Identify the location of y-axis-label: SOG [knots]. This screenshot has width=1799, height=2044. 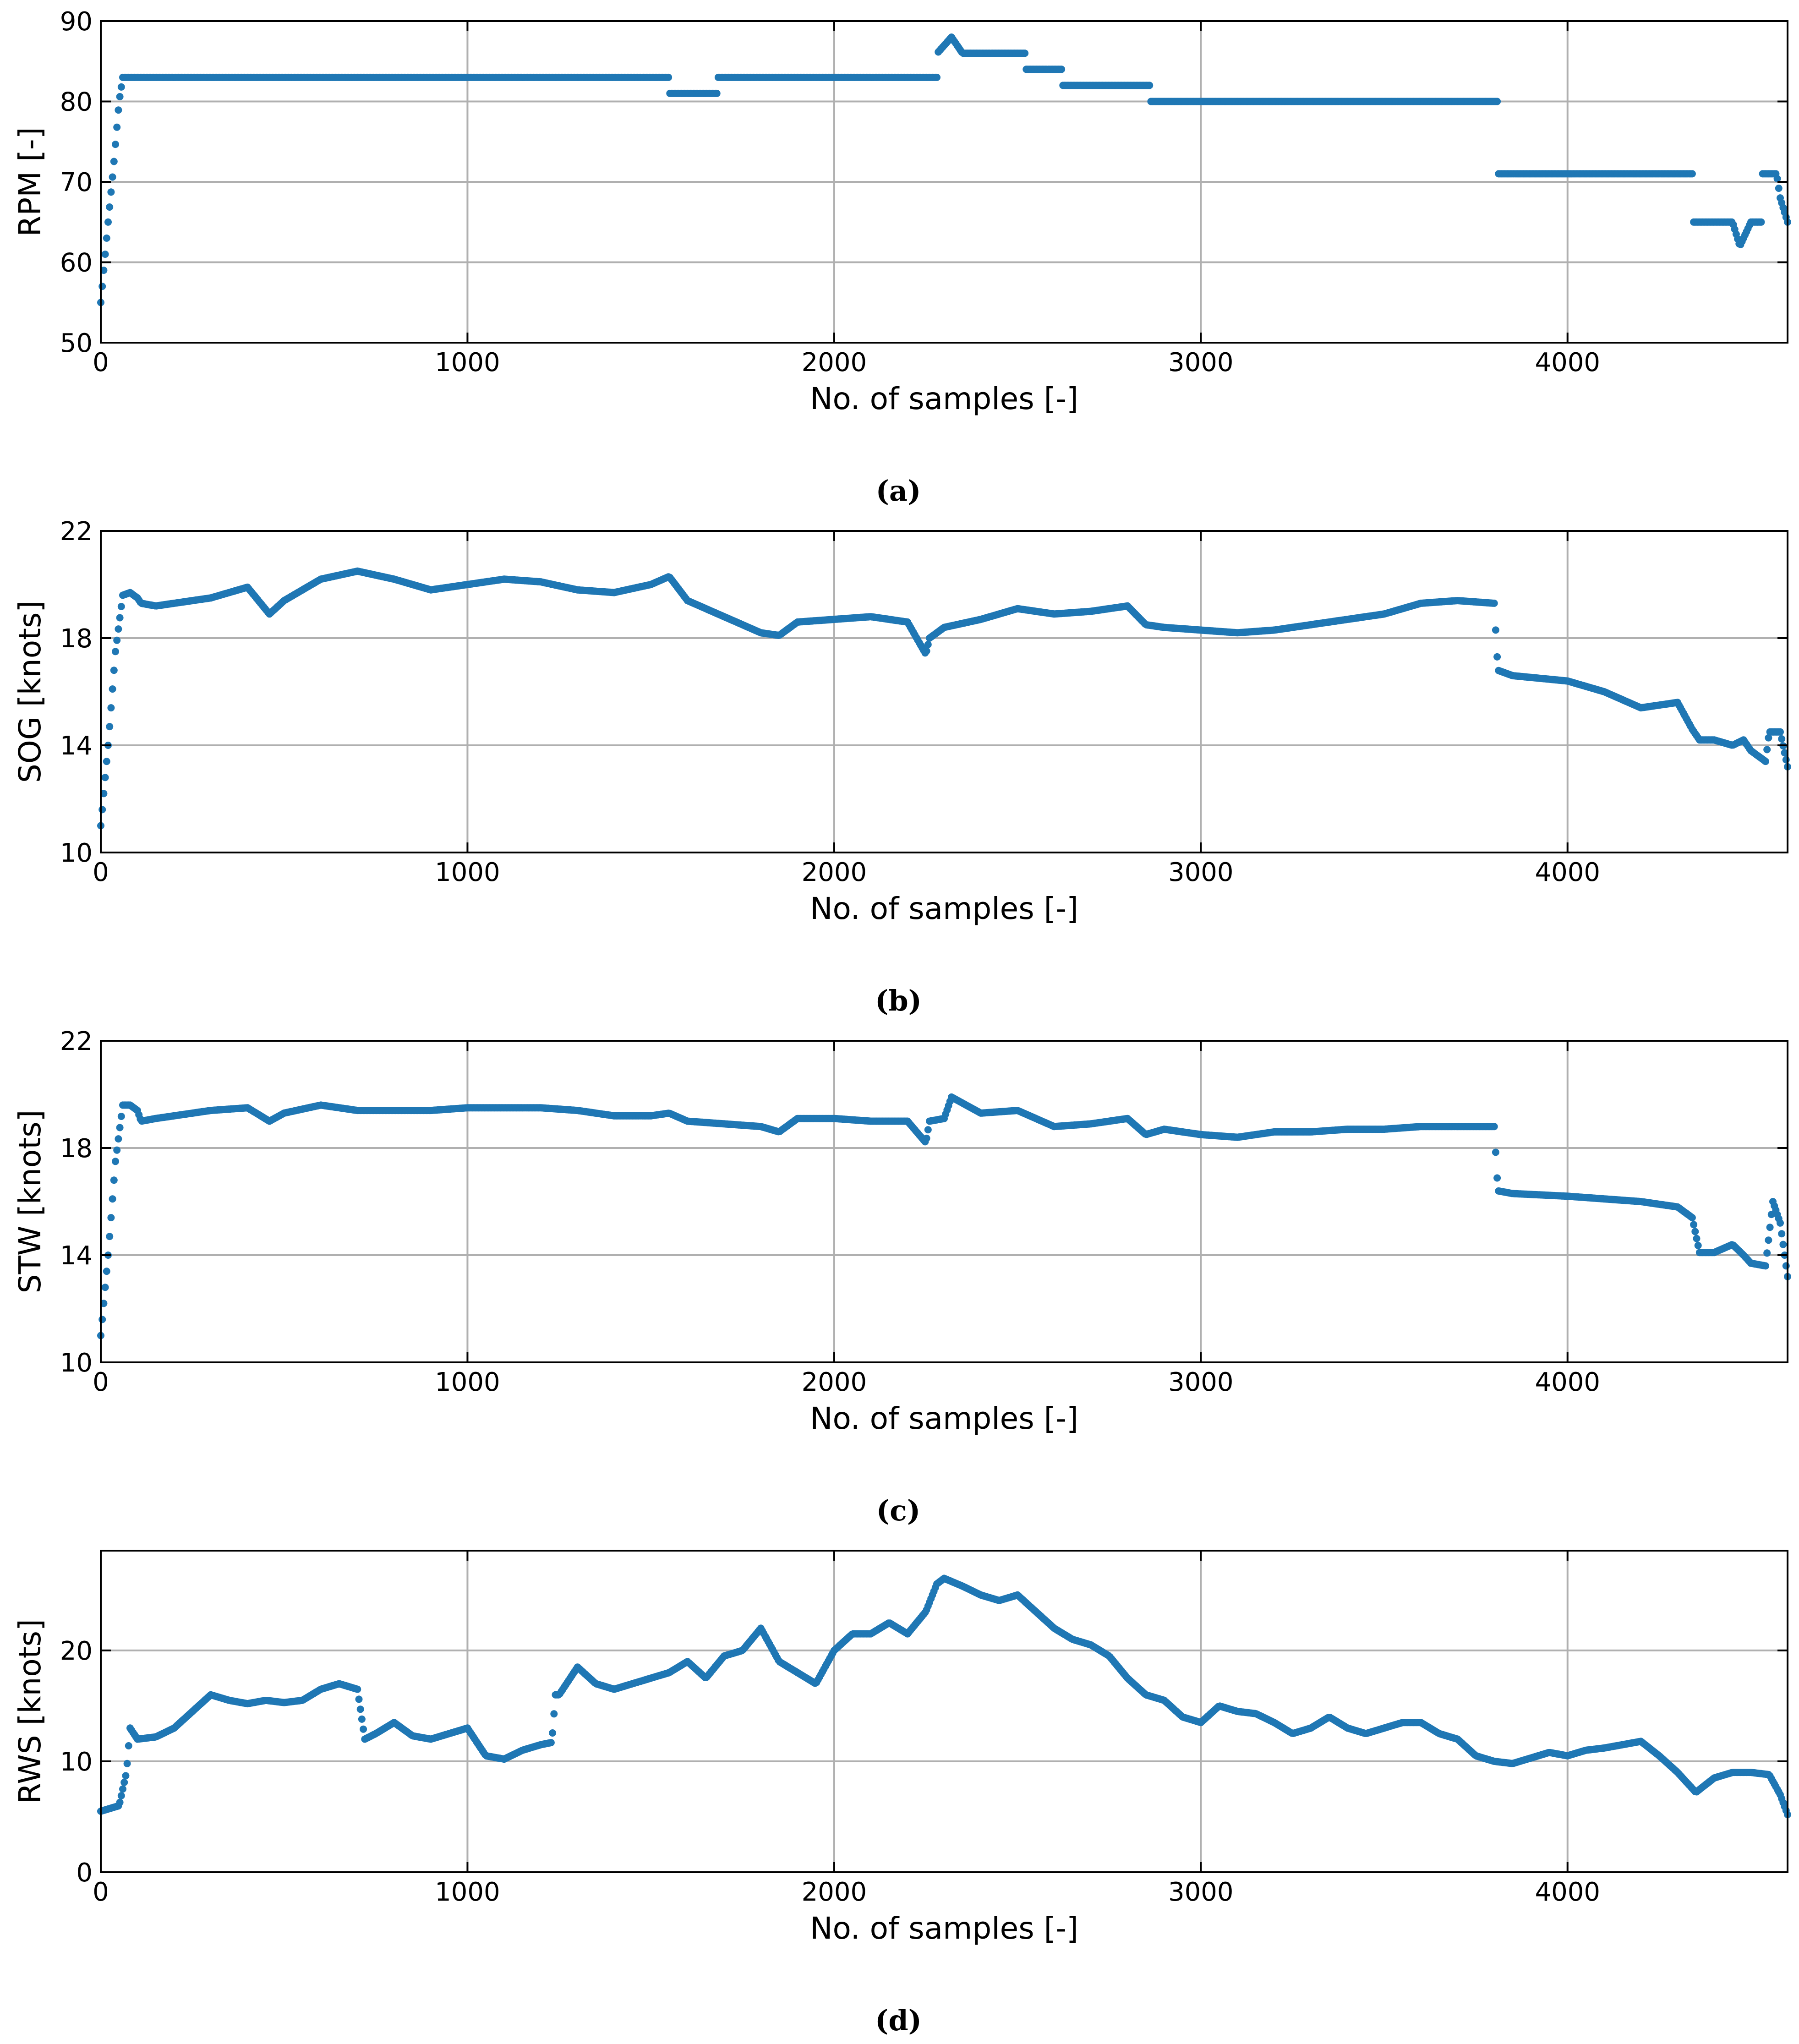
(30, 692).